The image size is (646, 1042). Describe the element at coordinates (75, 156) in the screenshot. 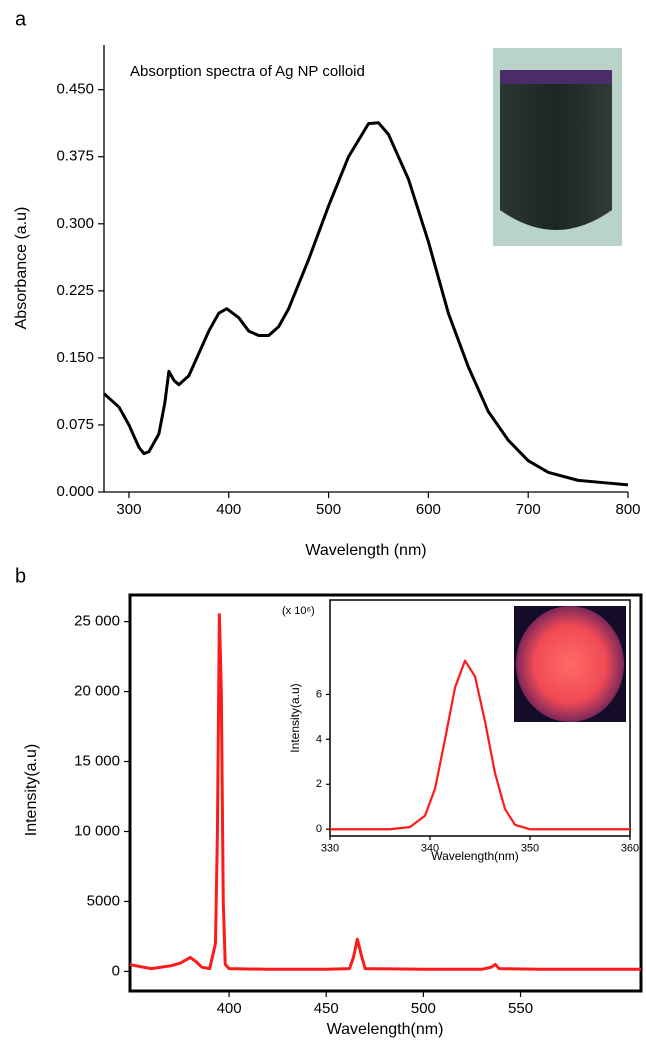

I see `y-tick-label: 0.375` at that location.